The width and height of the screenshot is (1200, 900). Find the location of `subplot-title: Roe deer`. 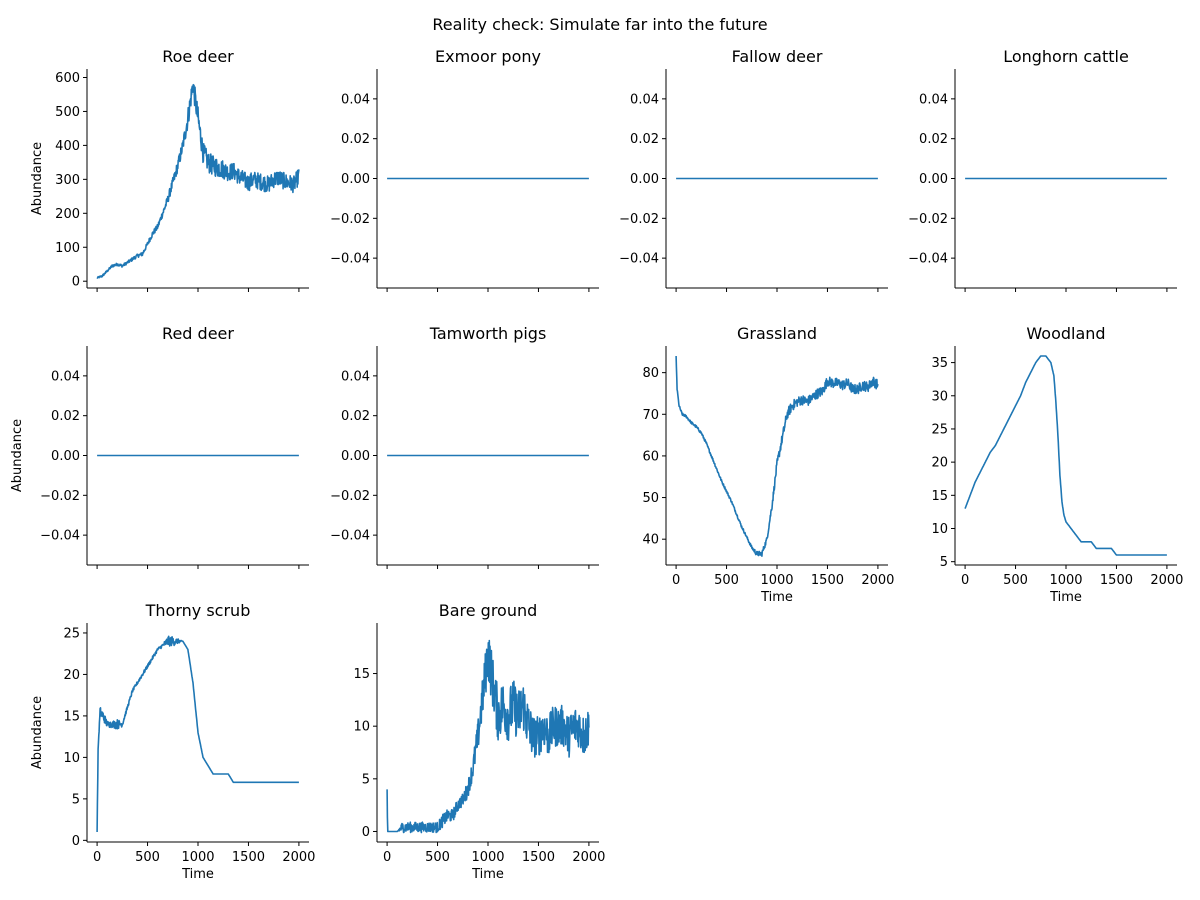

subplot-title: Roe deer is located at coordinates (198, 56).